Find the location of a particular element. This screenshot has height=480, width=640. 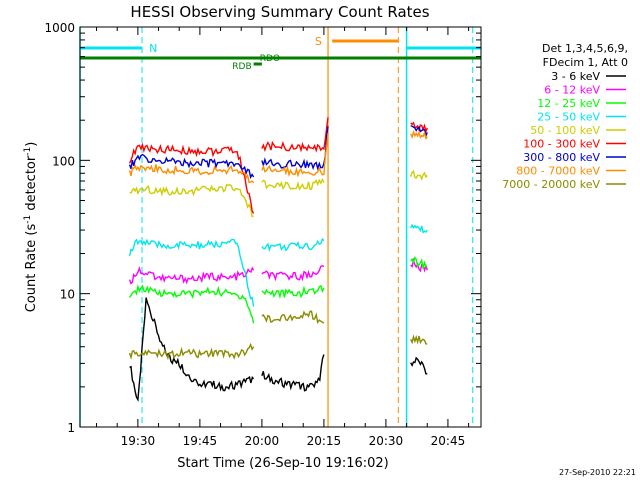

series-300-800-kev is located at coordinates (278, 152).